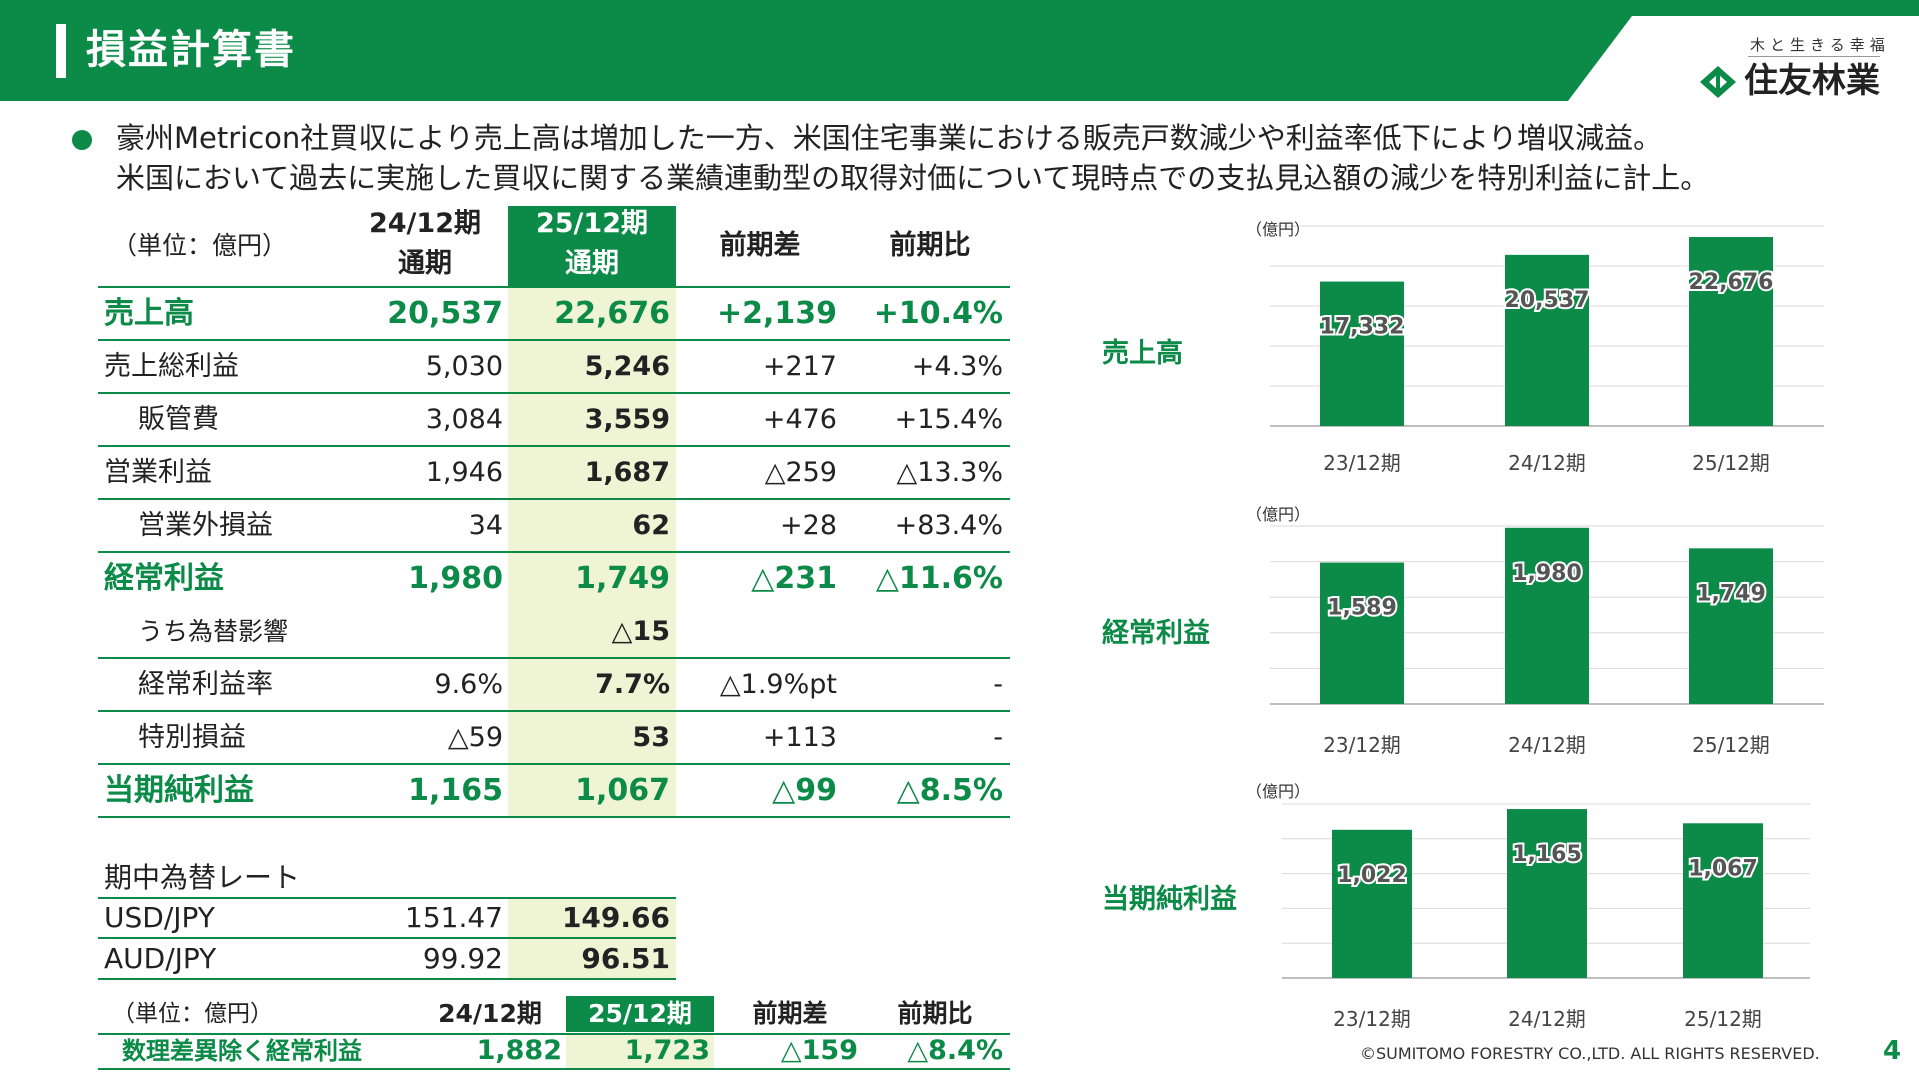 This screenshot has height=1080, width=1919. What do you see at coordinates (82, 140) in the screenshot?
I see `bullet-icon` at bounding box center [82, 140].